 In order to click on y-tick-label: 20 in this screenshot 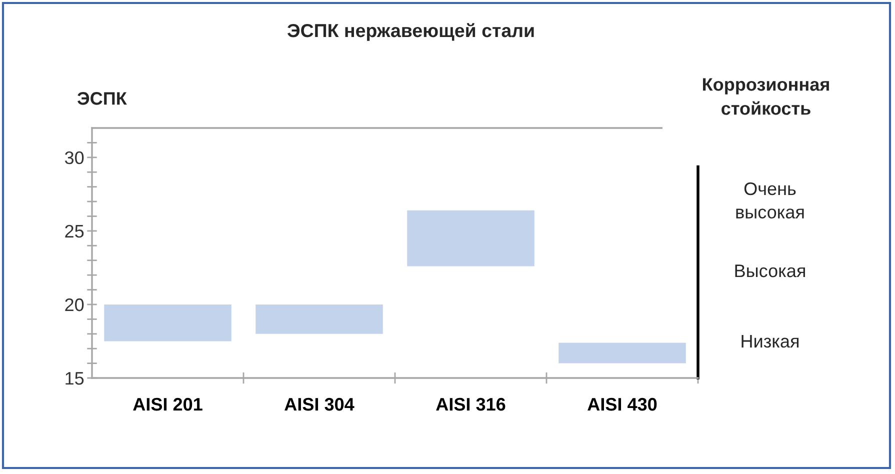, I will do `click(74, 305)`.